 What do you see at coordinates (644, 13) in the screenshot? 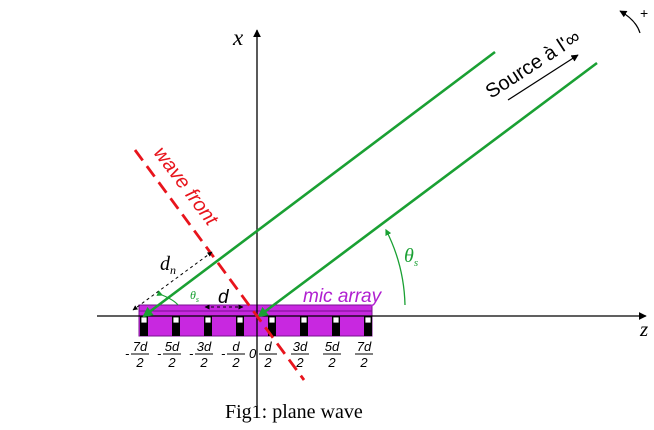
I see `rotation-sign: +` at bounding box center [644, 13].